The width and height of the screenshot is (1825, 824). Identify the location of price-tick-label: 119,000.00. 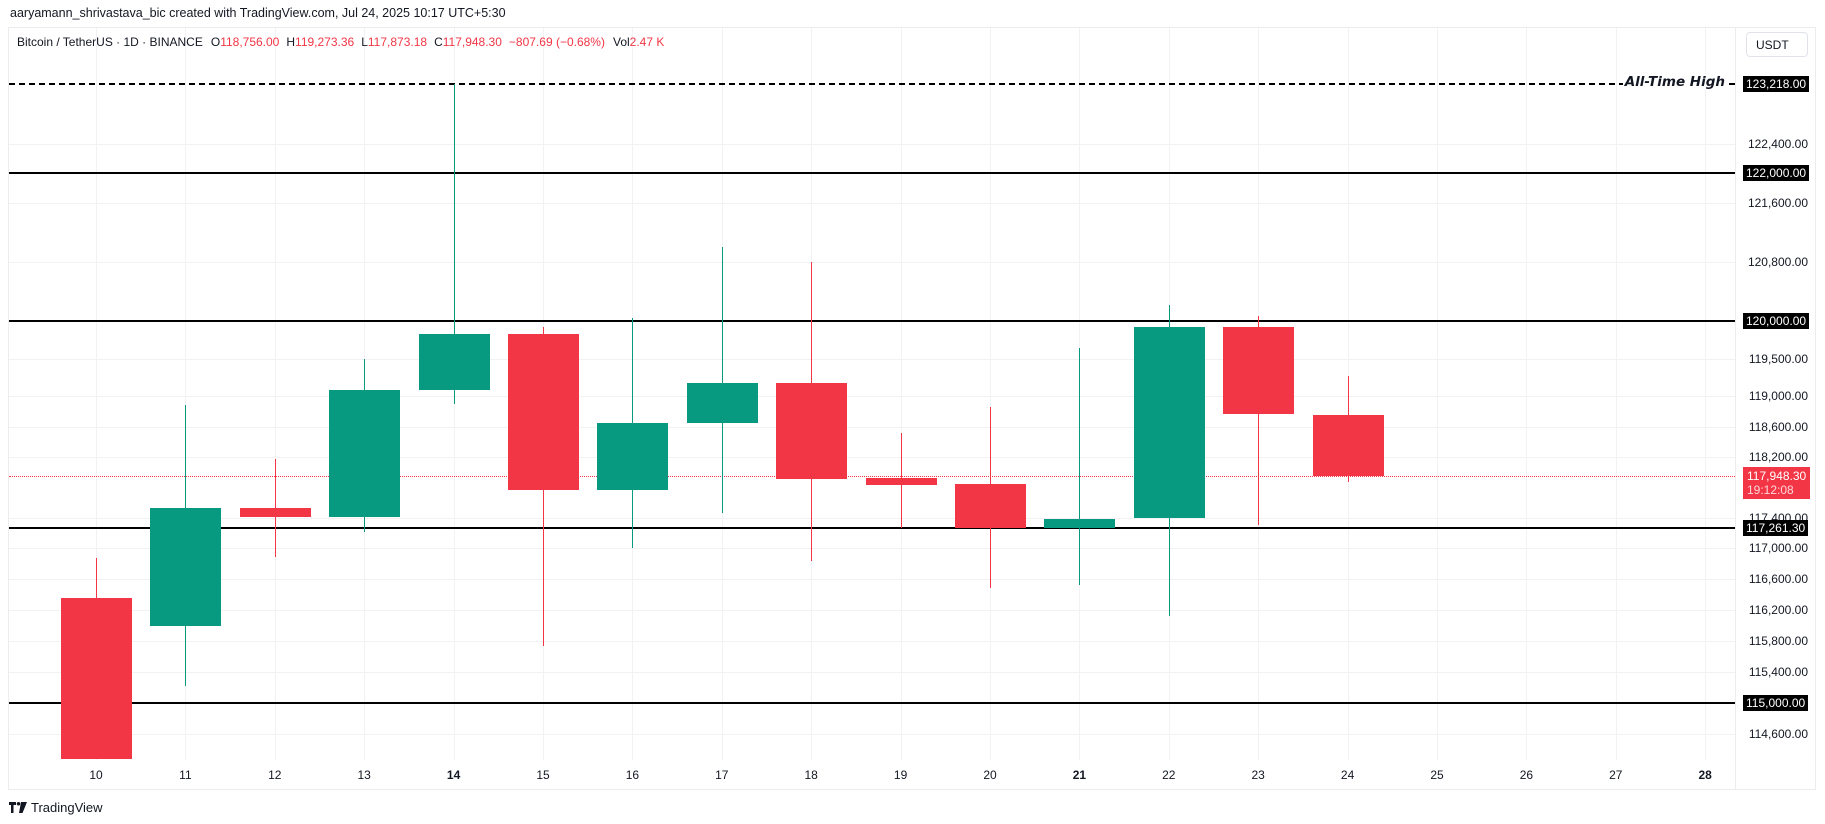
(1778, 396).